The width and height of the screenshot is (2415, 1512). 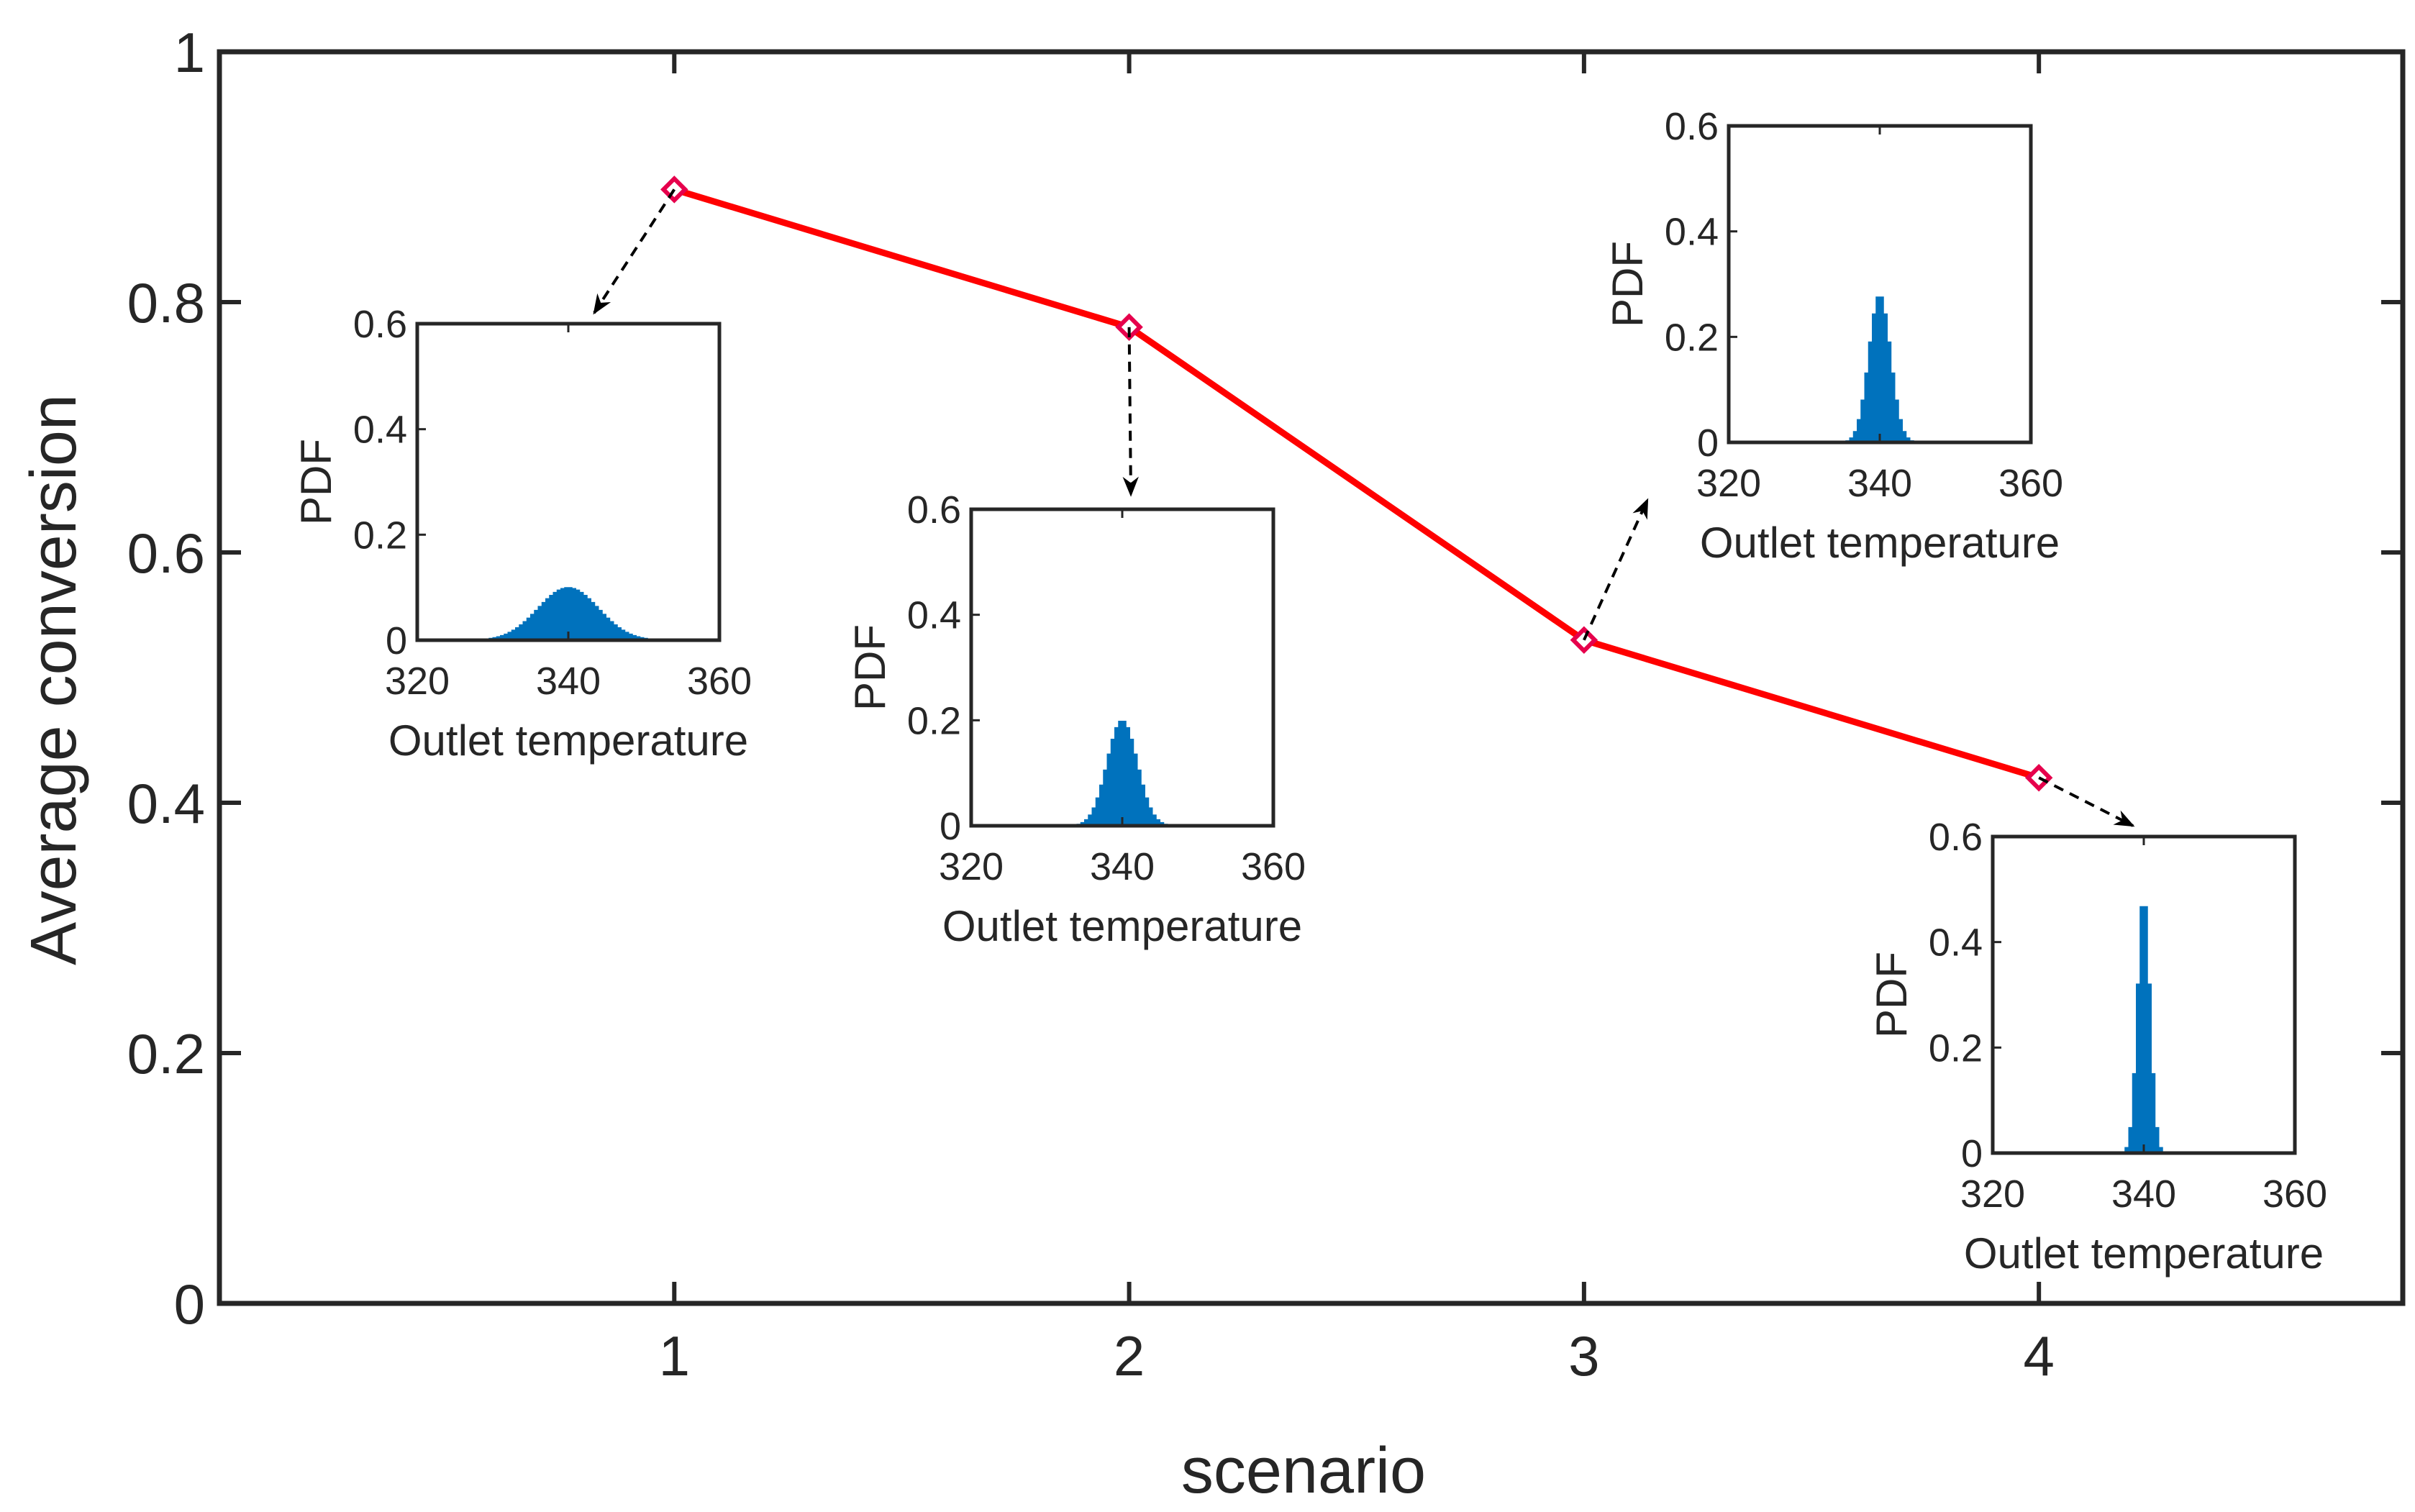 What do you see at coordinates (1076, 719) in the screenshot?
I see `inset-scenario-2: 0 0.2 0.4 0.6 320 340 360 Outlet temperature PDF` at bounding box center [1076, 719].